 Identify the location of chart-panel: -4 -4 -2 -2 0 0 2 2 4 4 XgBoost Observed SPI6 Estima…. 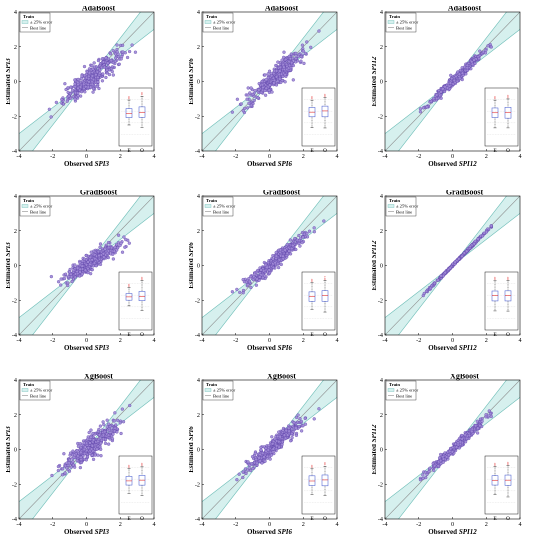
(278, 462).